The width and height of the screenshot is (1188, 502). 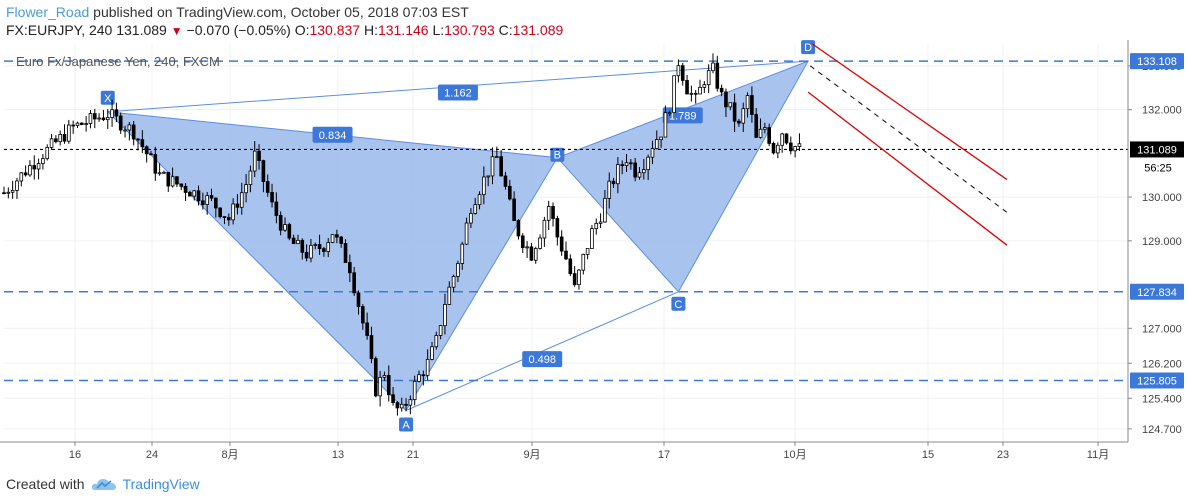 I want to click on level-price-label: 125.805, so click(x=1157, y=382).